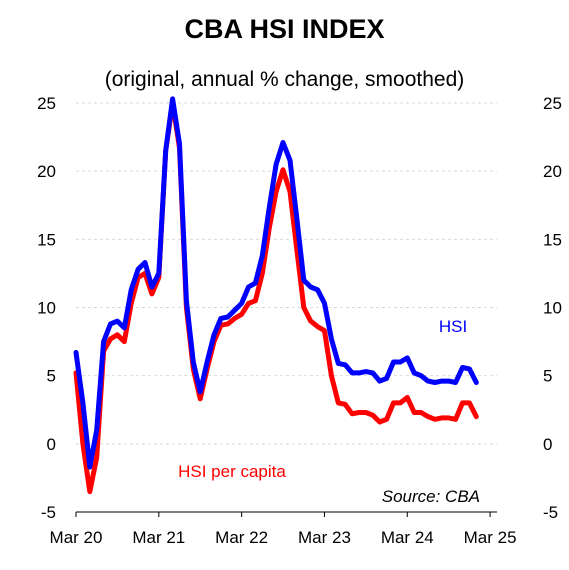 Image resolution: width=569 pixels, height=570 pixels. What do you see at coordinates (552, 239) in the screenshot?
I see `y-tick-label-right: 15` at bounding box center [552, 239].